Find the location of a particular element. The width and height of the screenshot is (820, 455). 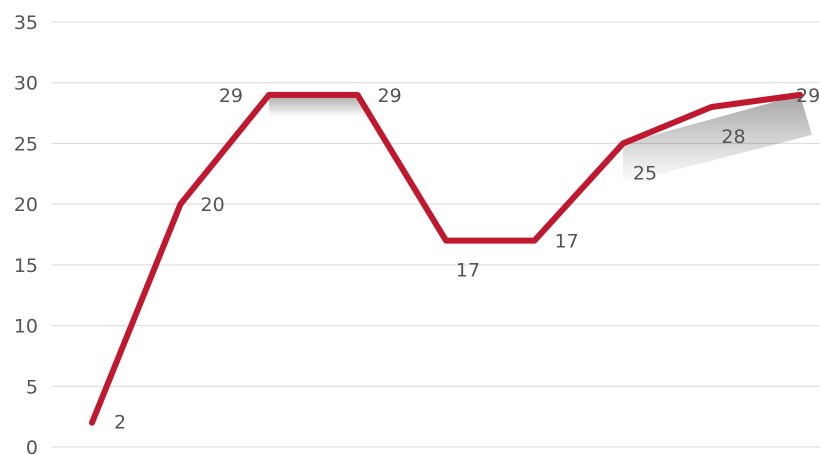

y-tick-label-0: 0 is located at coordinates (32, 446).